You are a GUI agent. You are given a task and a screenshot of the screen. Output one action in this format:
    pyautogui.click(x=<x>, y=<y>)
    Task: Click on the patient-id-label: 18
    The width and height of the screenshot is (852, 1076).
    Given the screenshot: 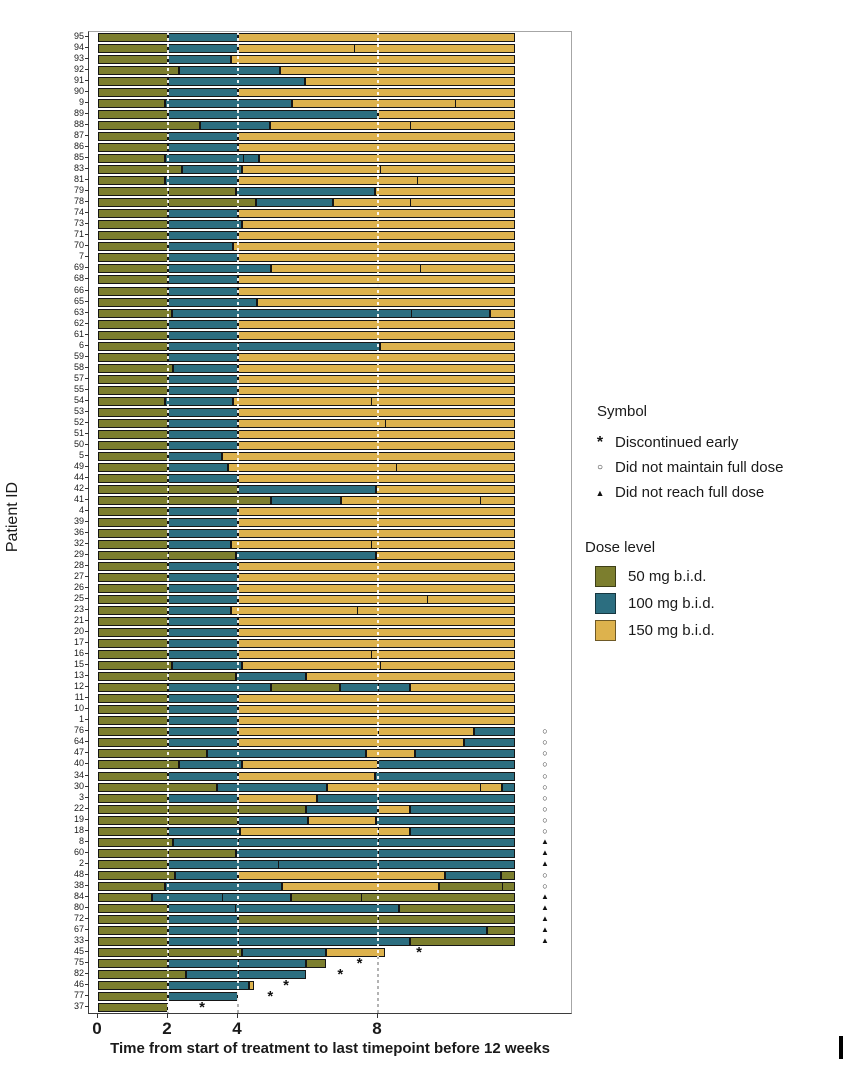 What is the action you would take?
    pyautogui.click(x=78, y=829)
    